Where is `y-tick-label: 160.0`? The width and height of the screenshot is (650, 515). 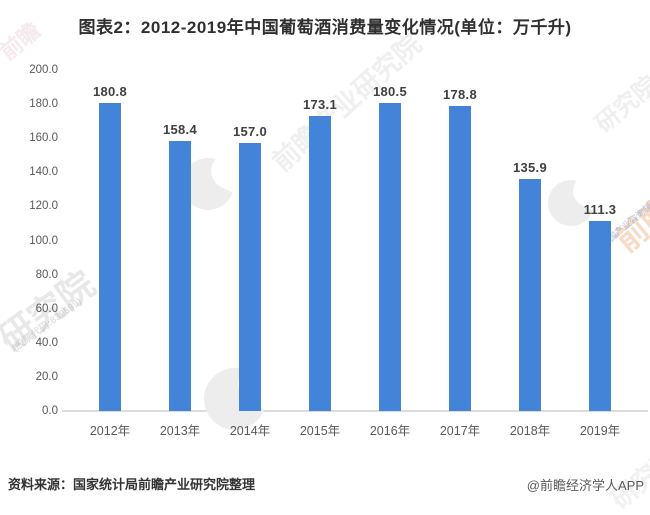
y-tick-label: 160.0 is located at coordinates (43, 138).